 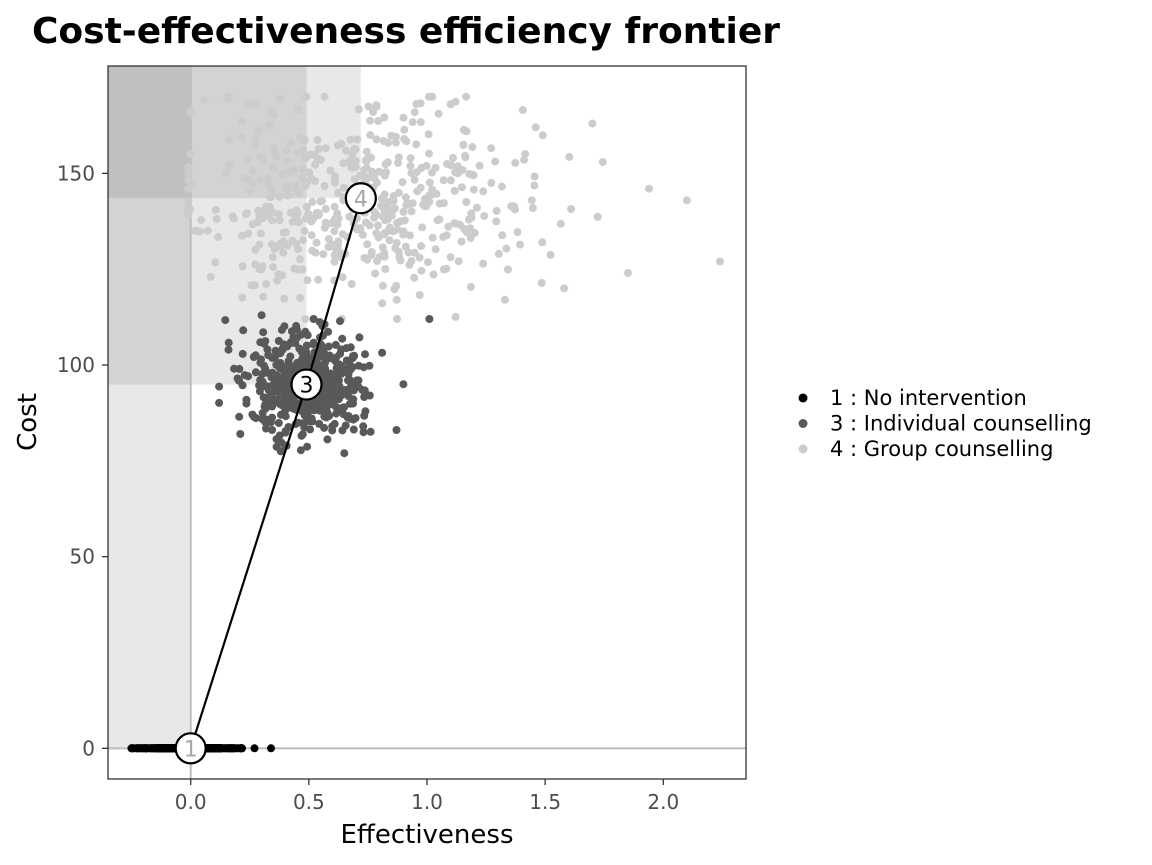 I want to click on frontier-node-label: 4, so click(x=361, y=199).